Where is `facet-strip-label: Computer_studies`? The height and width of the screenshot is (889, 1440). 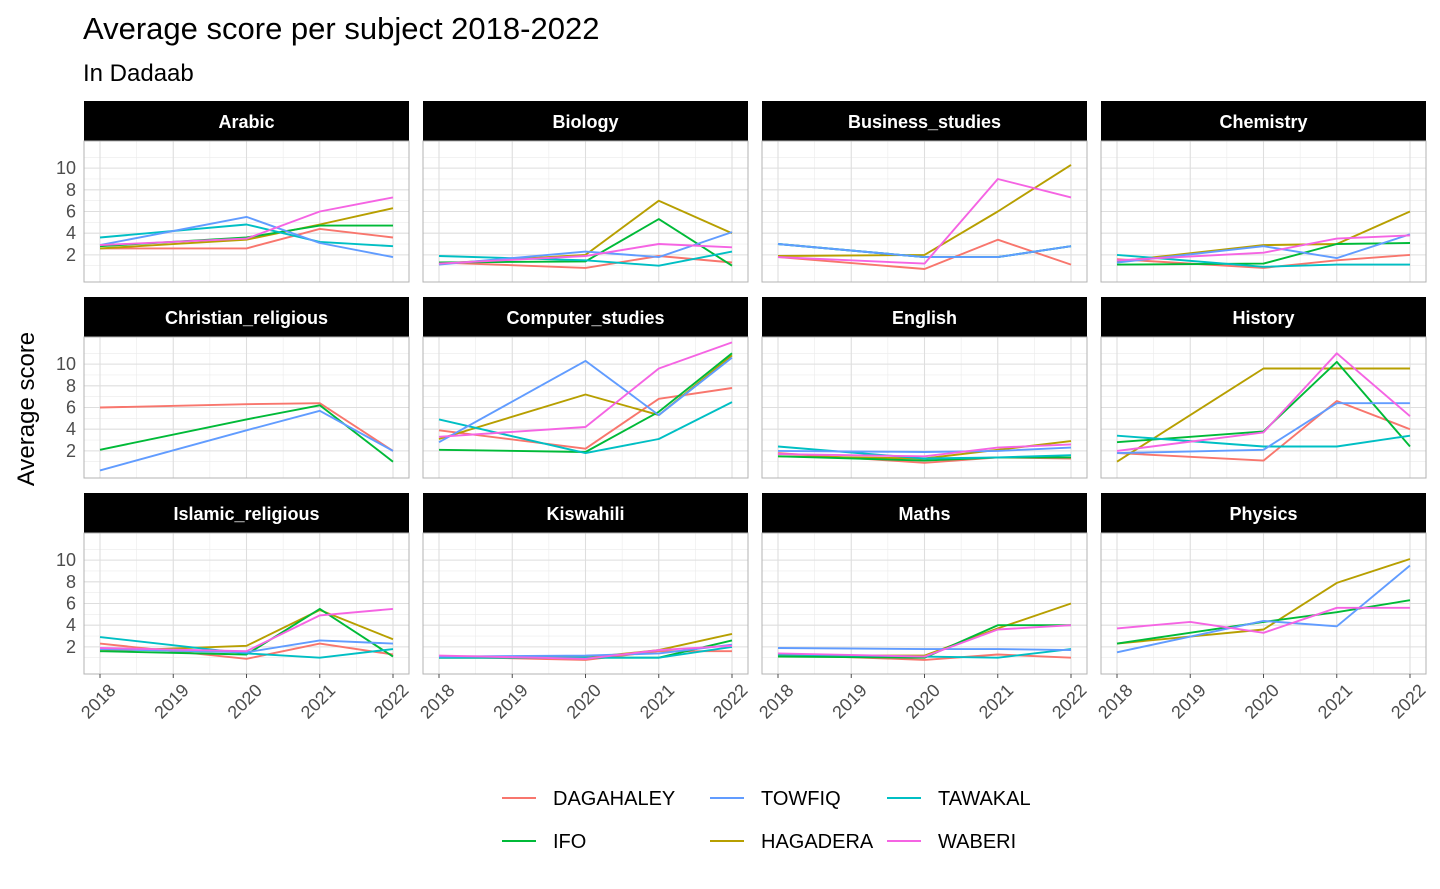 facet-strip-label: Computer_studies is located at coordinates (585, 318).